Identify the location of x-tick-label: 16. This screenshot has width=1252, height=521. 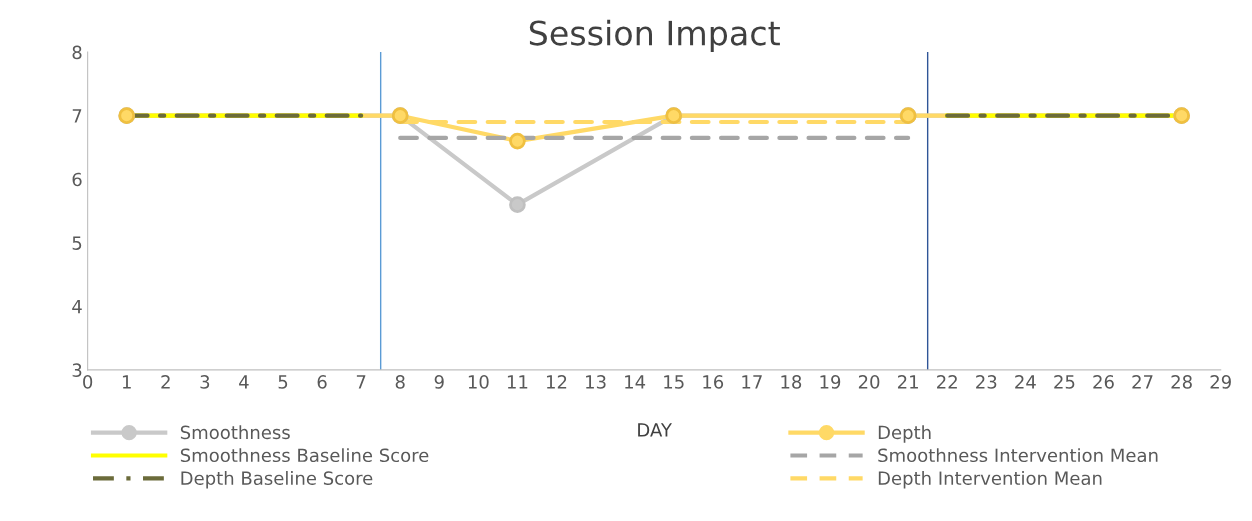
(713, 382).